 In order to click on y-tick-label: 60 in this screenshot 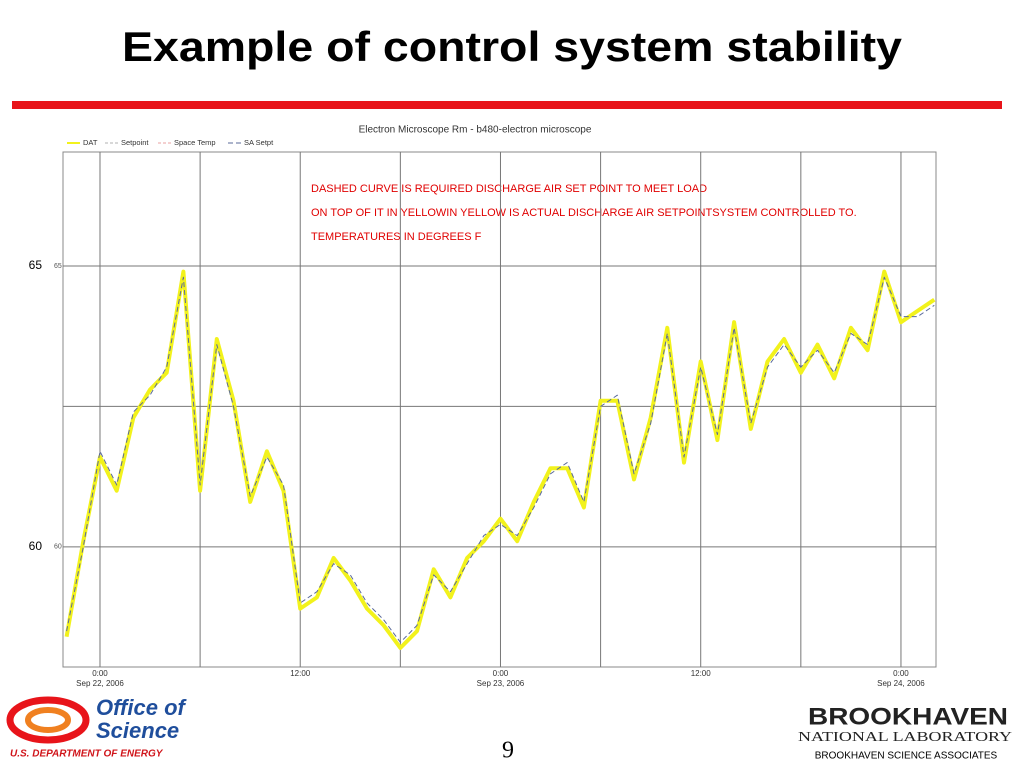, I will do `click(36, 546)`.